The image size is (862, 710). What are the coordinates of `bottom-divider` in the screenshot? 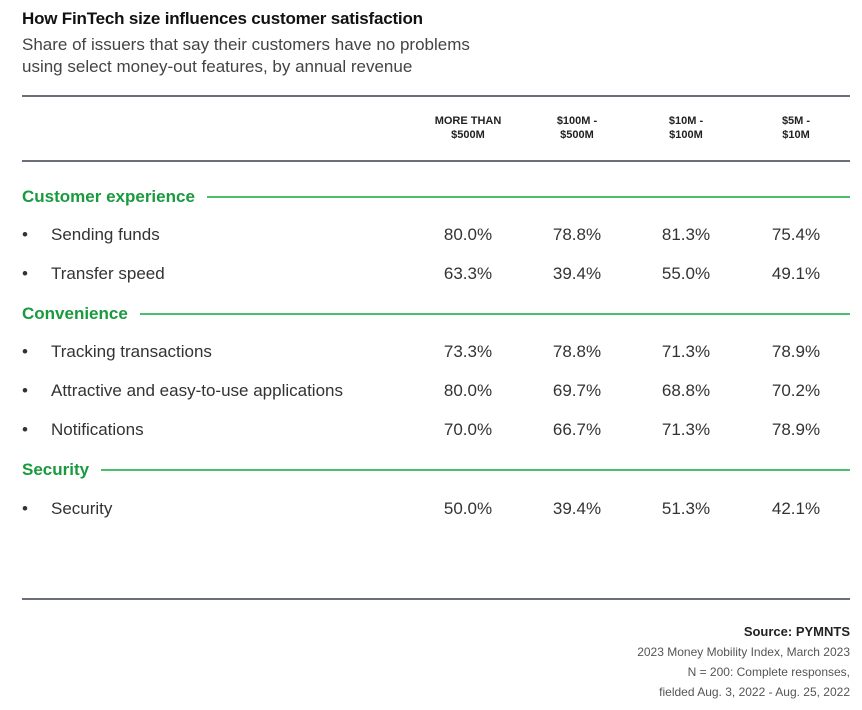 It's located at (436, 599).